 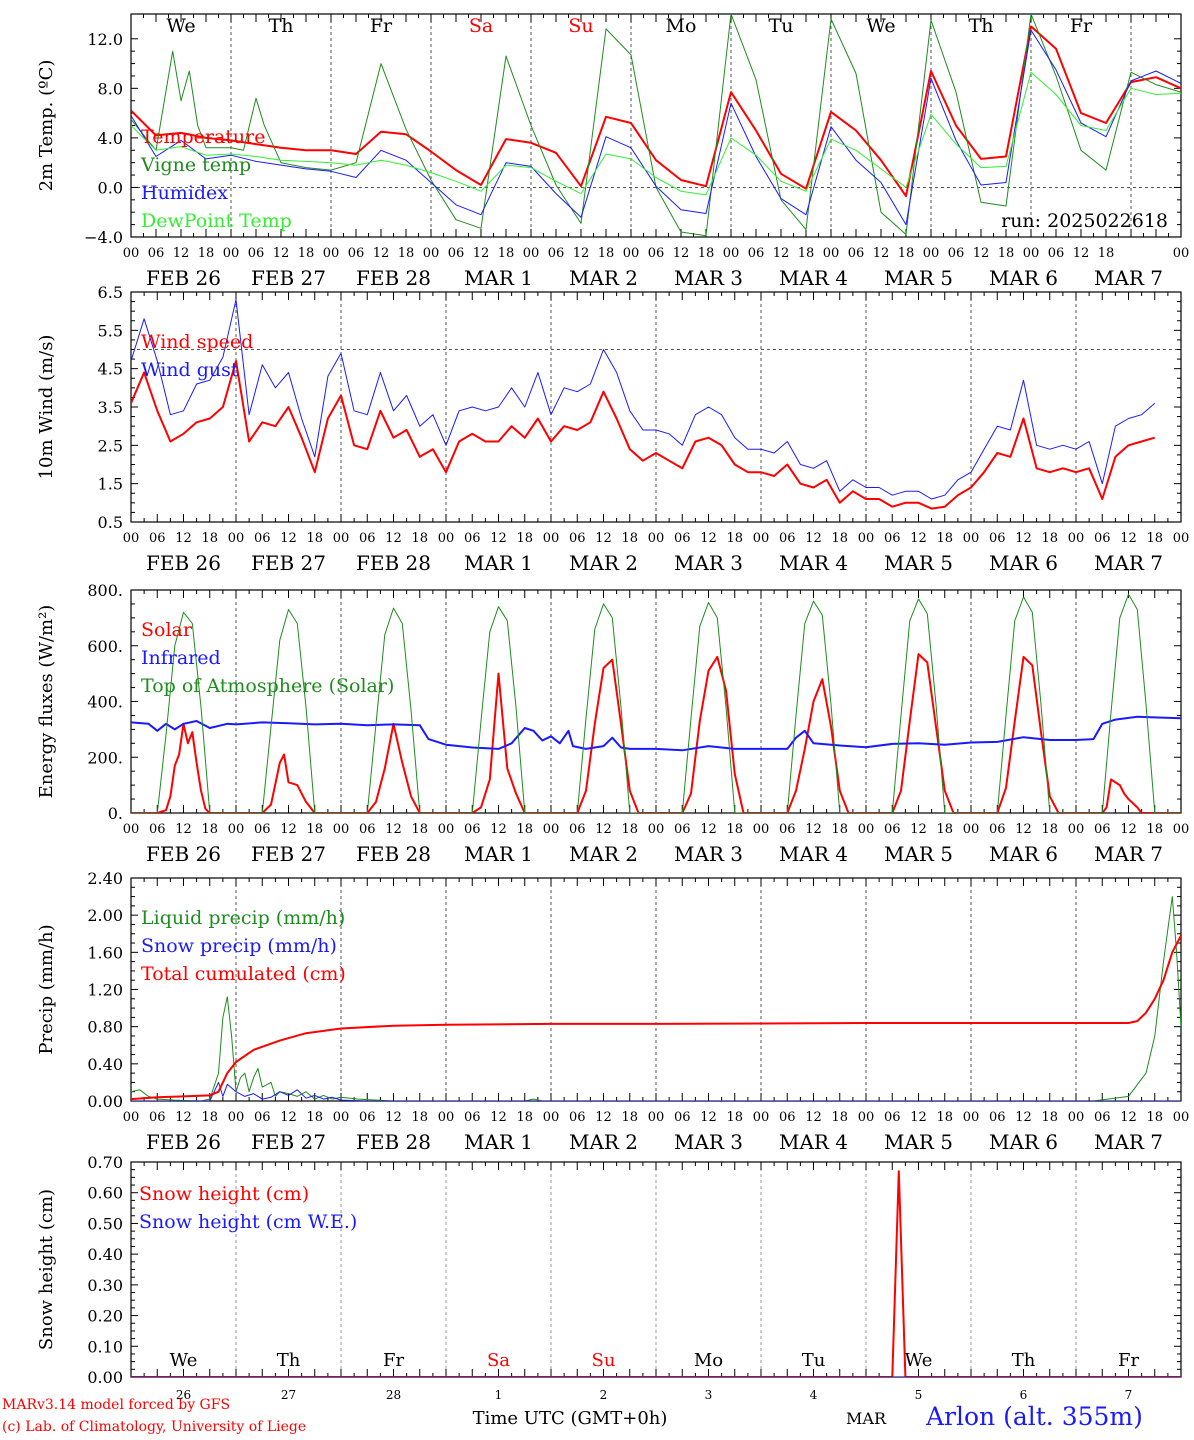 What do you see at coordinates (814, 1360) in the screenshot?
I see `weekday-label: Tu` at bounding box center [814, 1360].